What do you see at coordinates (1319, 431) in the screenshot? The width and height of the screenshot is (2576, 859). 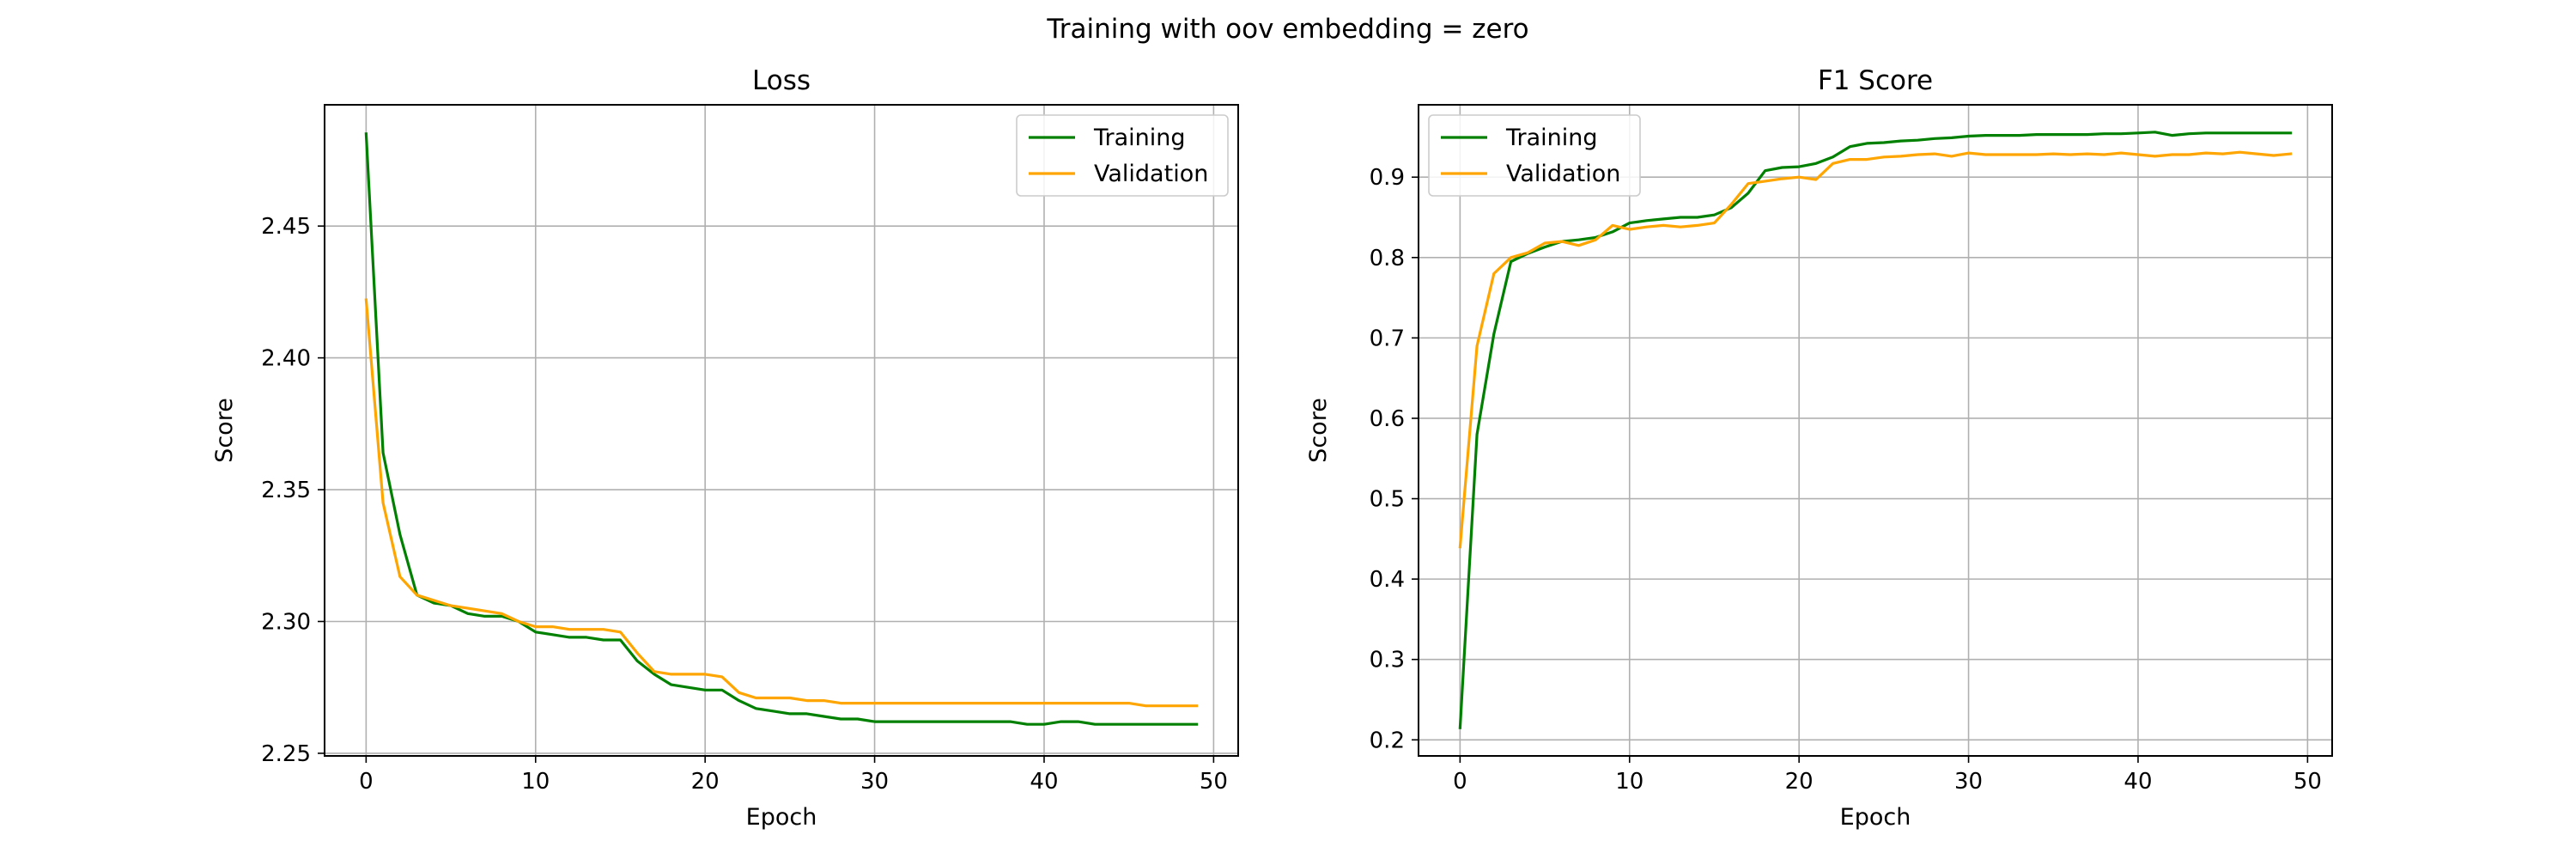 I see `f1-y-axis-label: Score` at bounding box center [1319, 431].